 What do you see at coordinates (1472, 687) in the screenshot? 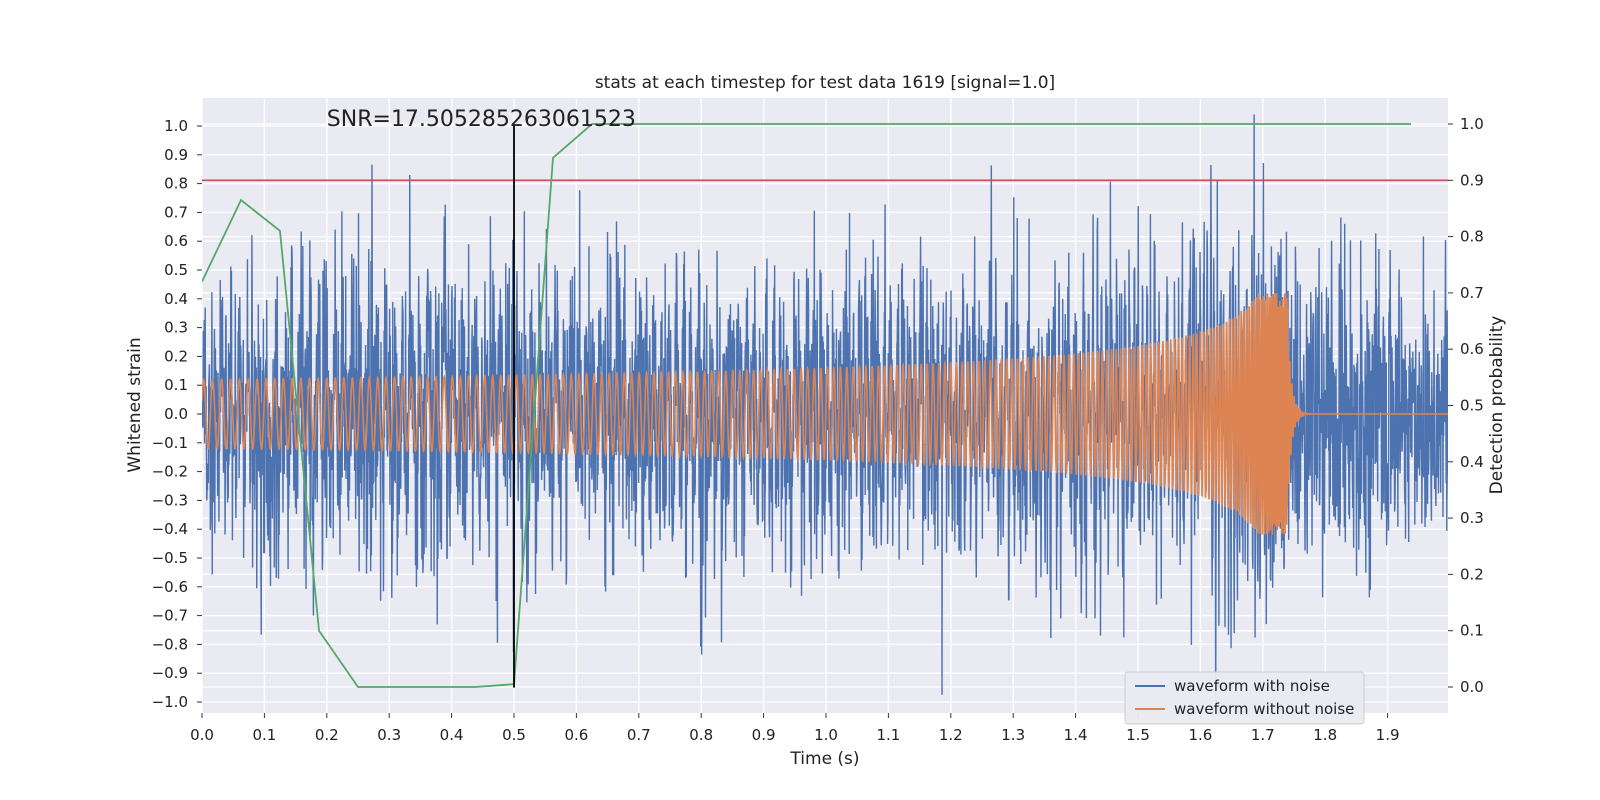
I see `y-right-tick-label: 0.0` at bounding box center [1472, 687].